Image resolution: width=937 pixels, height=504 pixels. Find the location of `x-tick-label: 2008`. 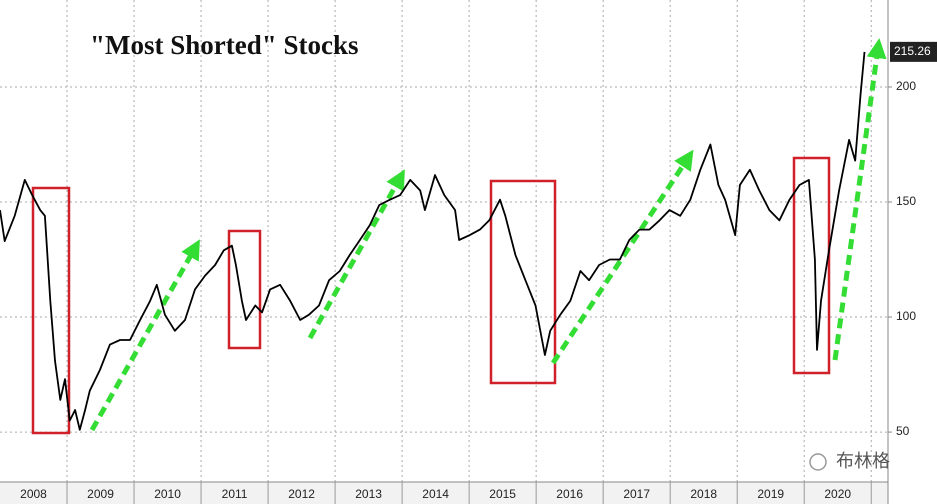

x-tick-label: 2008 is located at coordinates (33, 494).